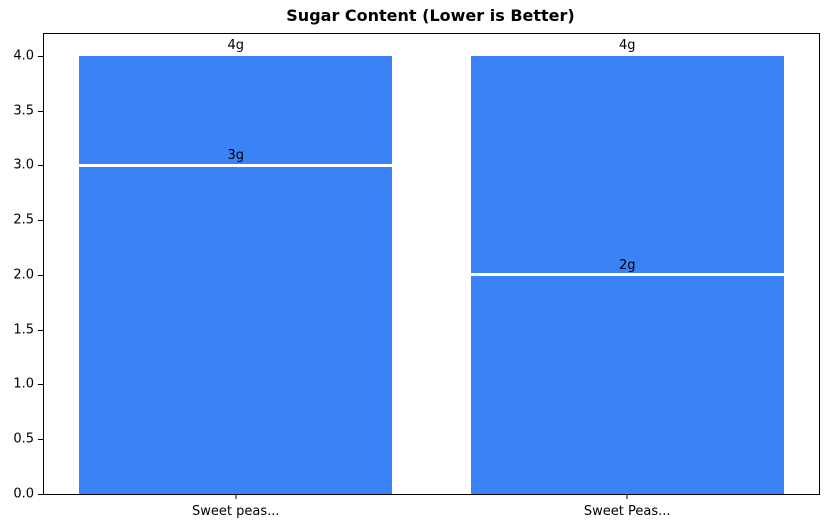 This screenshot has height=528, width=826. What do you see at coordinates (23, 439) in the screenshot?
I see `y-axis-tick-label: 0.5` at bounding box center [23, 439].